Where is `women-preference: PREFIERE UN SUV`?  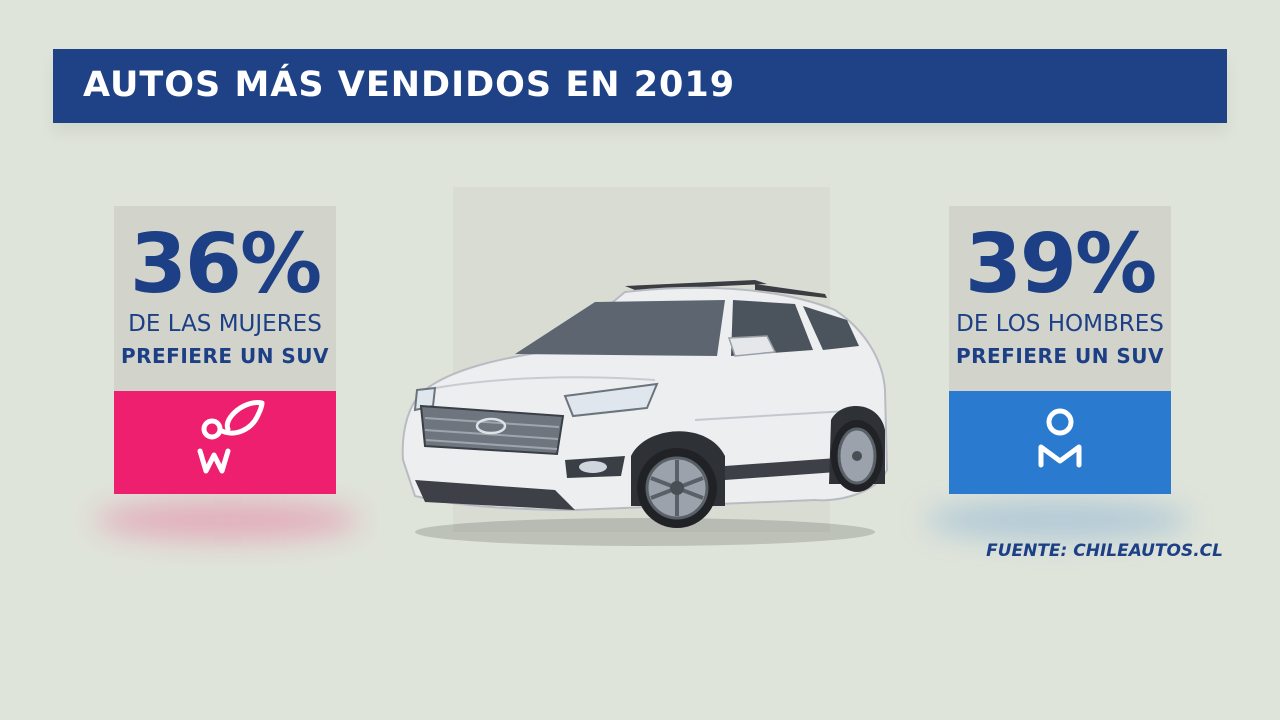 women-preference: PREFIERE UN SUV is located at coordinates (225, 356).